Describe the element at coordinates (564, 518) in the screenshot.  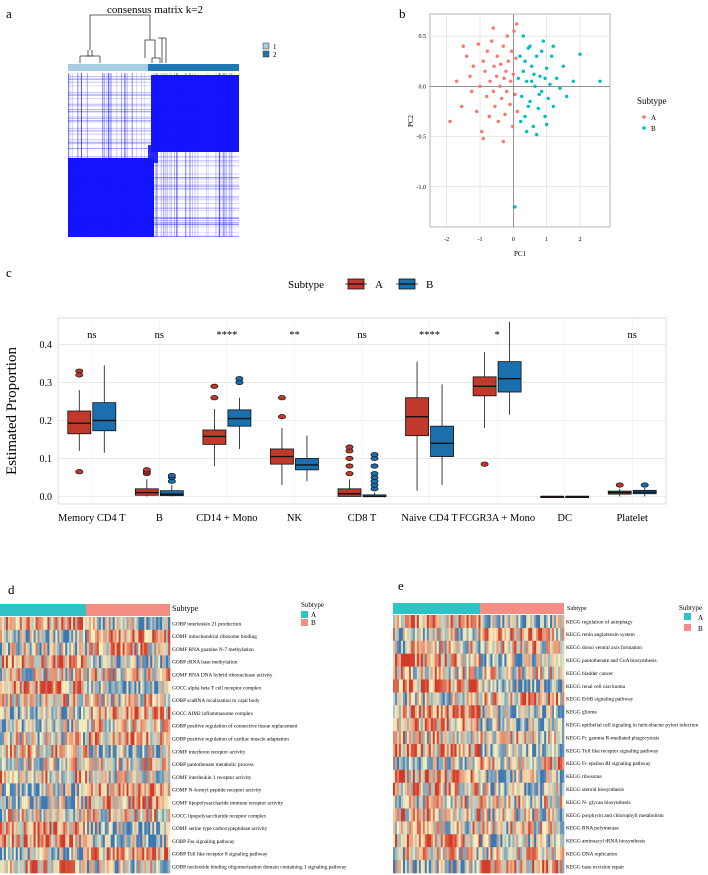
I see `box-category-label: DC` at that location.